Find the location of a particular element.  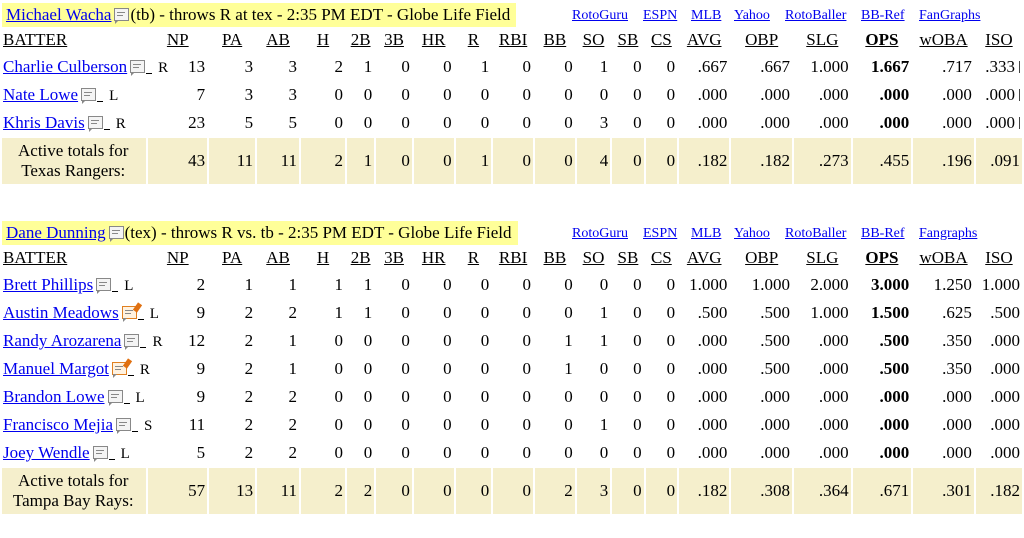

batter-name-link: Austin Meadows is located at coordinates (61, 312).